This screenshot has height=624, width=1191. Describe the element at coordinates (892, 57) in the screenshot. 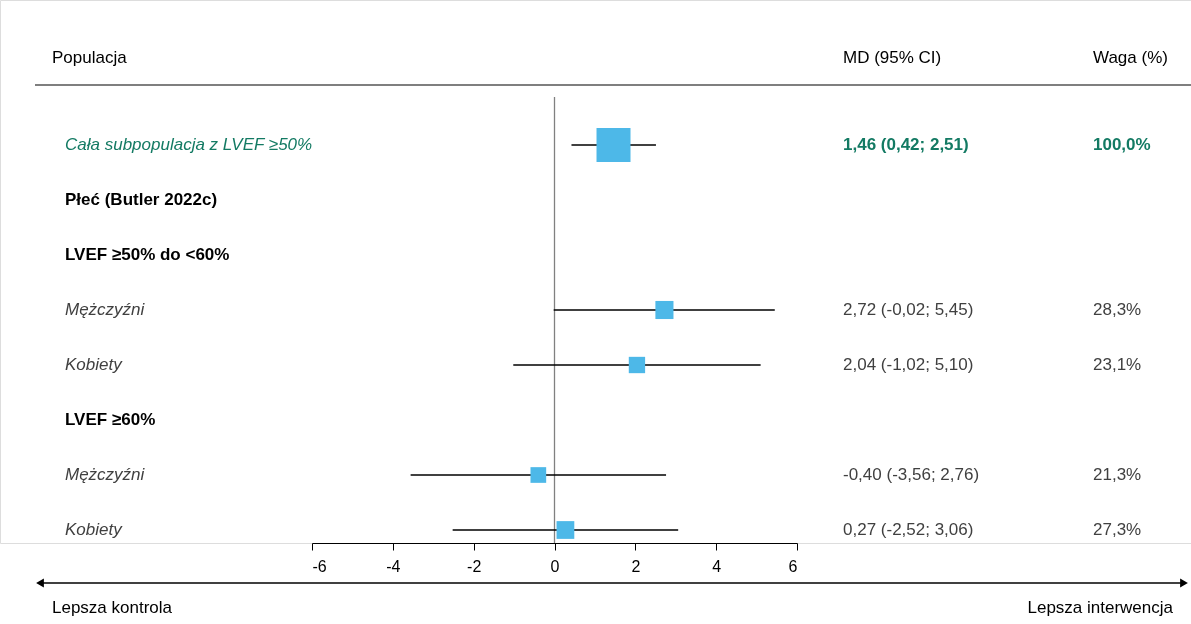

I see `text: MD (95% CI)` at that location.